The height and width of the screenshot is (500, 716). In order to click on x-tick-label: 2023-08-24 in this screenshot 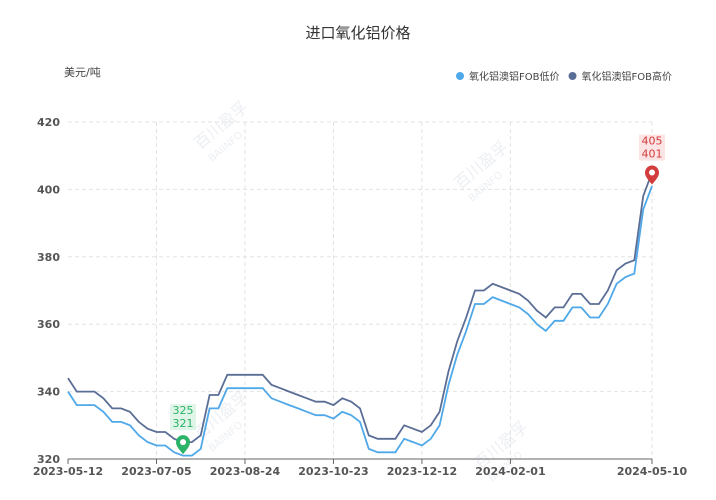, I will do `click(245, 471)`.